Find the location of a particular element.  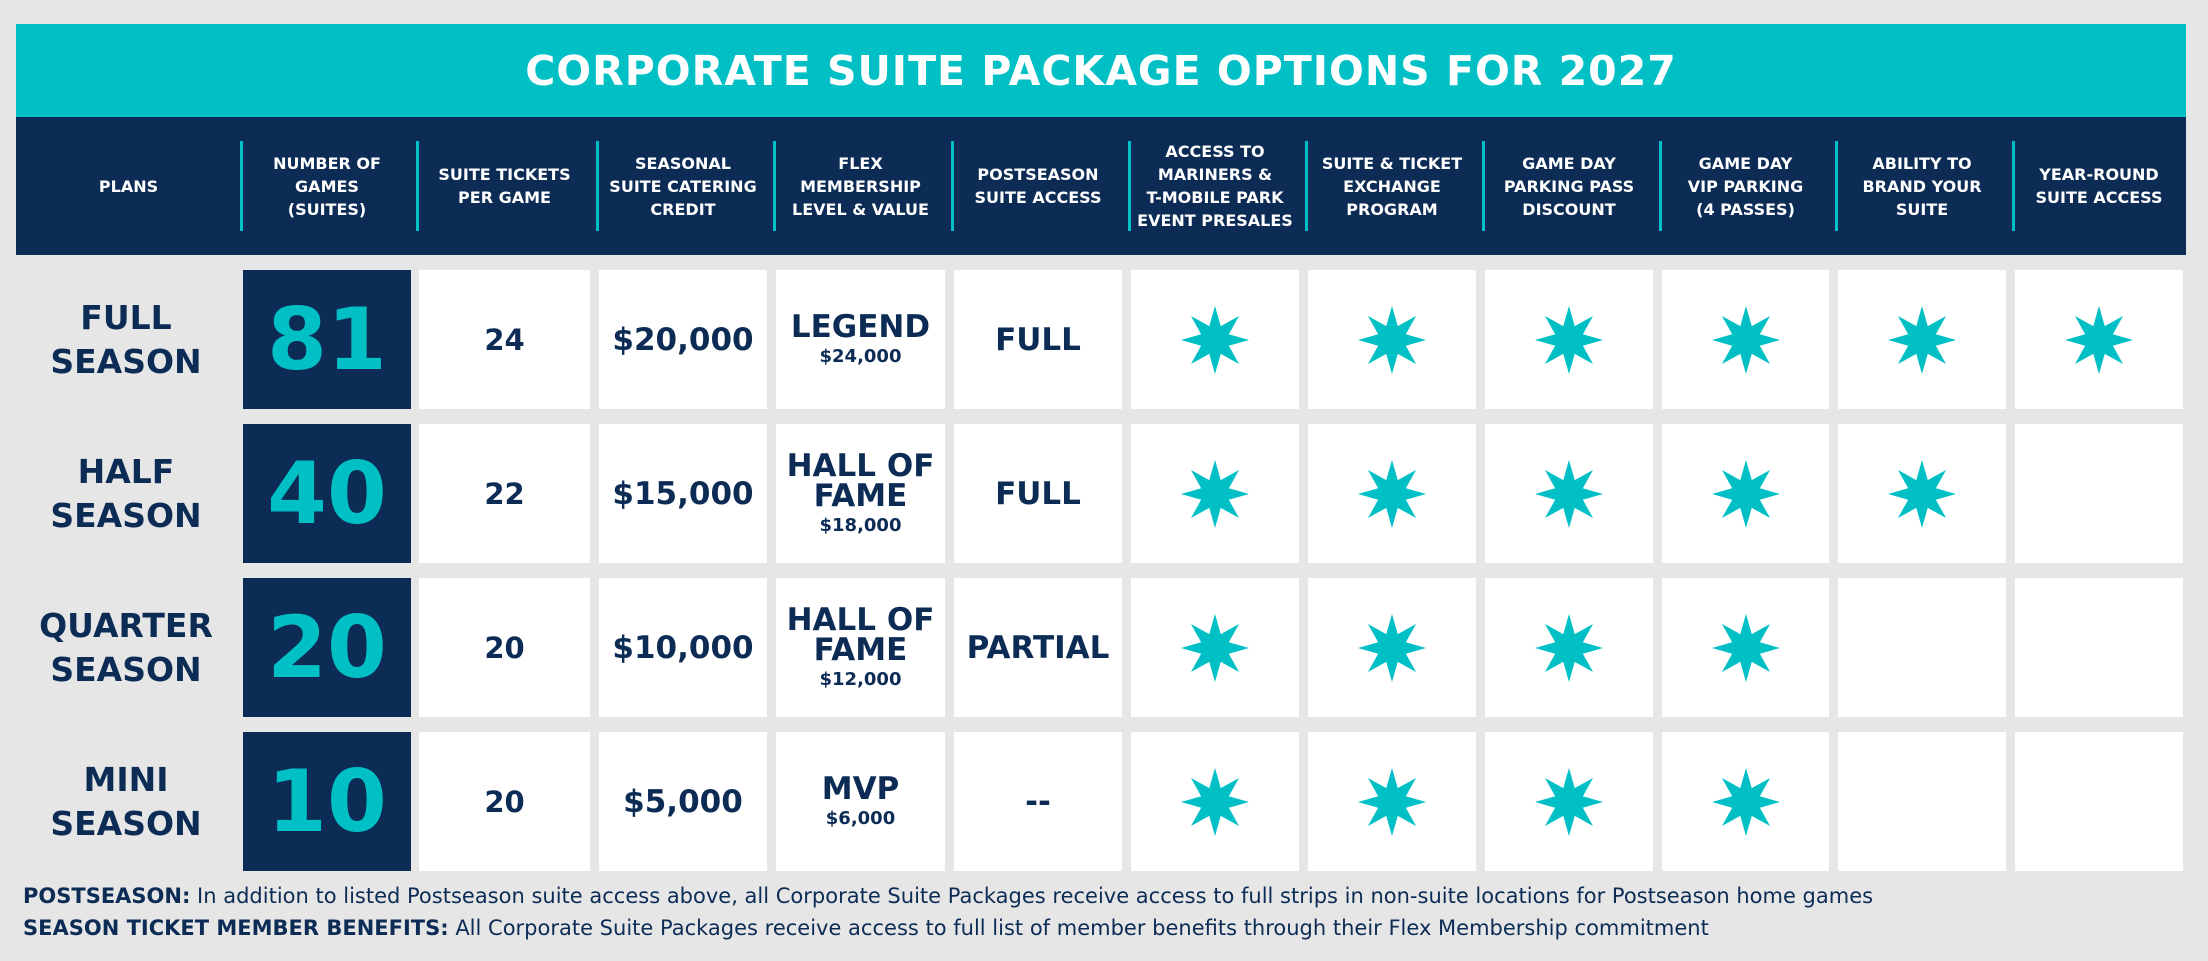

flex-cell: MVP $6,000 is located at coordinates (860, 801).